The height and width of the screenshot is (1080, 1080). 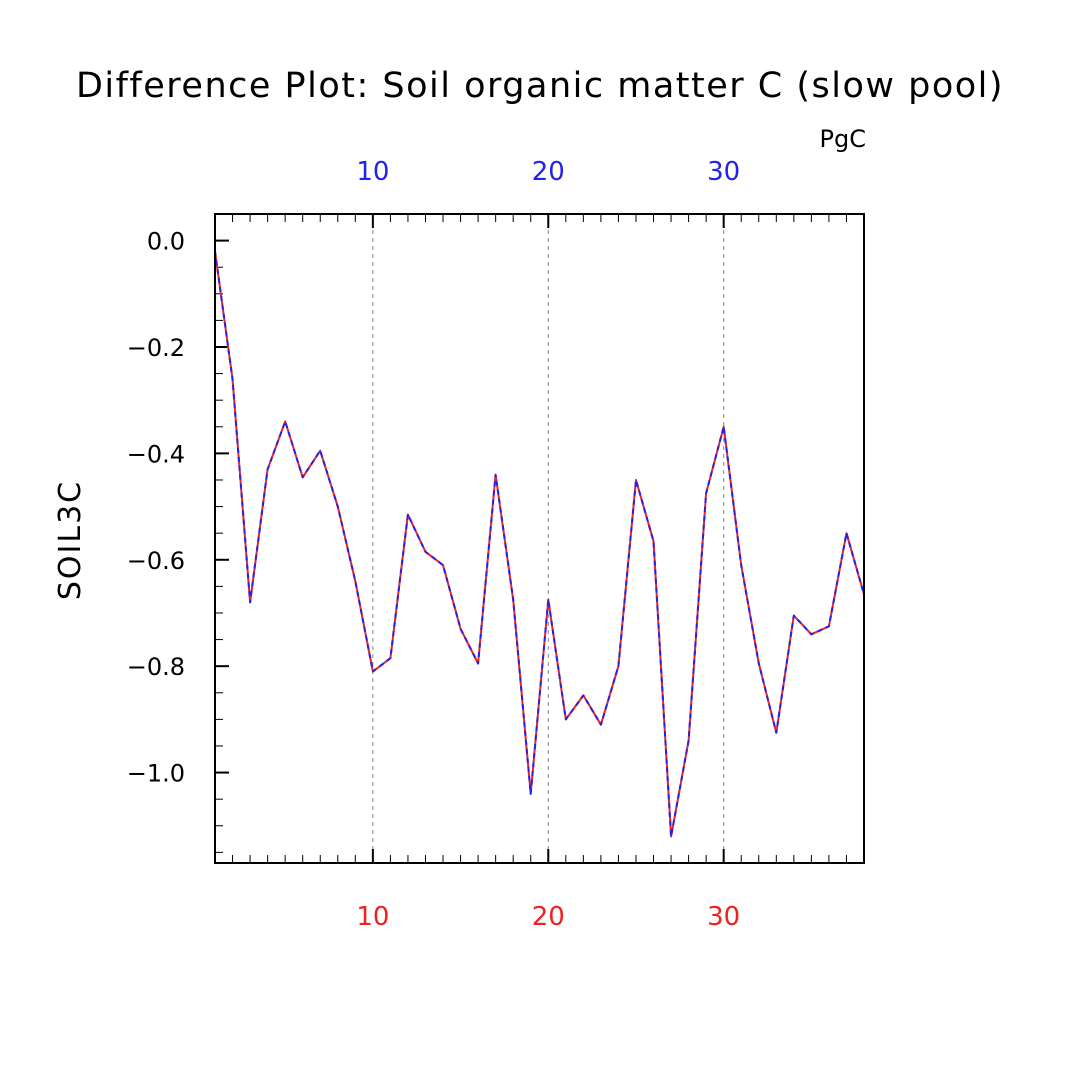 What do you see at coordinates (156, 348) in the screenshot?
I see `y-tick-label: −0.2` at bounding box center [156, 348].